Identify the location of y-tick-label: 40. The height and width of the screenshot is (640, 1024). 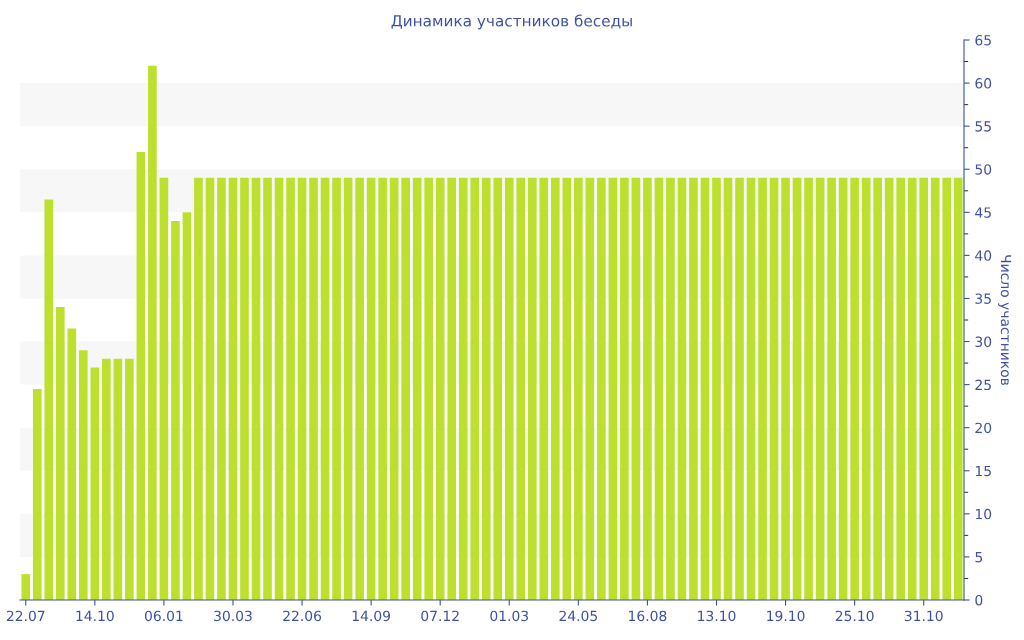
(983, 255).